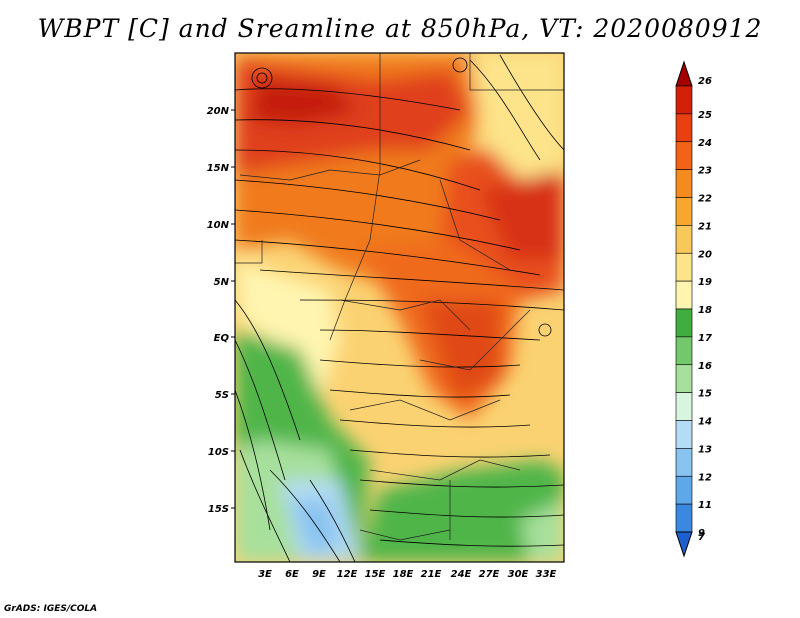 This screenshot has height=618, width=800. I want to click on lon-label: 6E, so click(292, 574).